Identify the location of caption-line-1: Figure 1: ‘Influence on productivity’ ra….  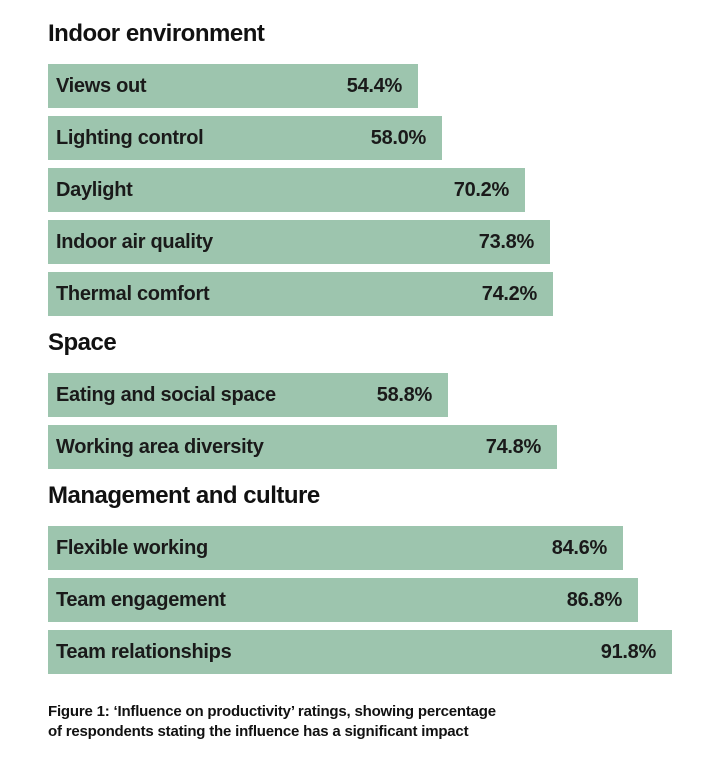
(272, 711).